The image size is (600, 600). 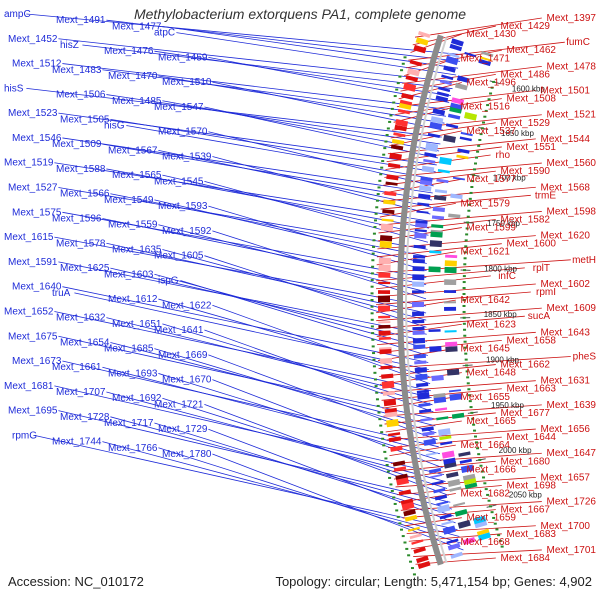 What do you see at coordinates (85, 417) in the screenshot?
I see `forward-gene-label: Mext_1728` at bounding box center [85, 417].